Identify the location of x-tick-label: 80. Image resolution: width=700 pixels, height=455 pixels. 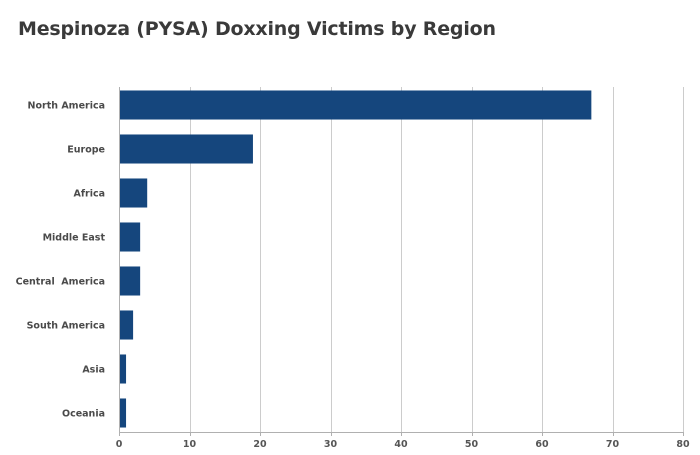
(683, 444).